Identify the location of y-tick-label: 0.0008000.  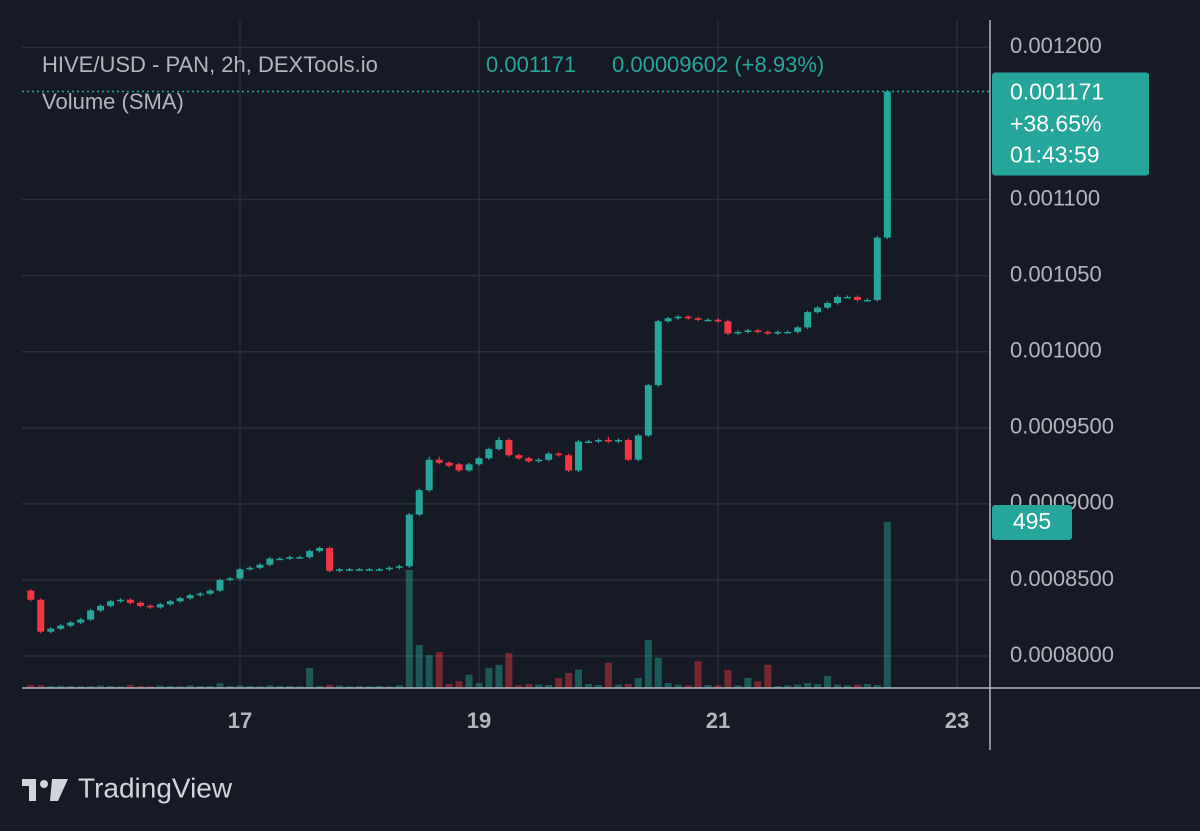
(1062, 654).